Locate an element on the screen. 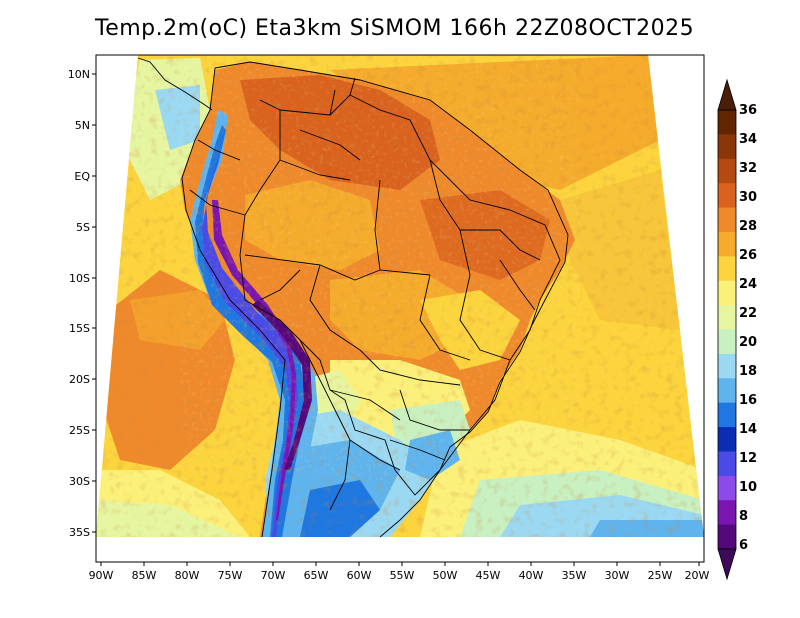  lon-label-35w: 35W is located at coordinates (574, 575).